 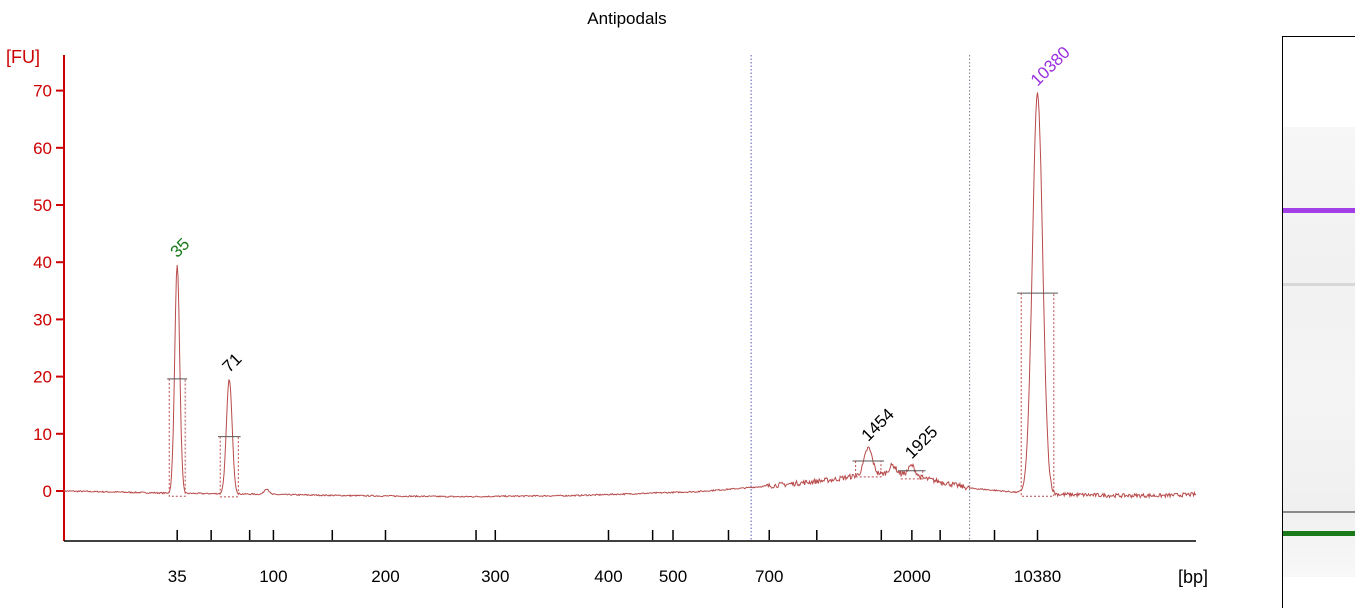 I want to click on peak-label: 71, so click(x=232, y=362).